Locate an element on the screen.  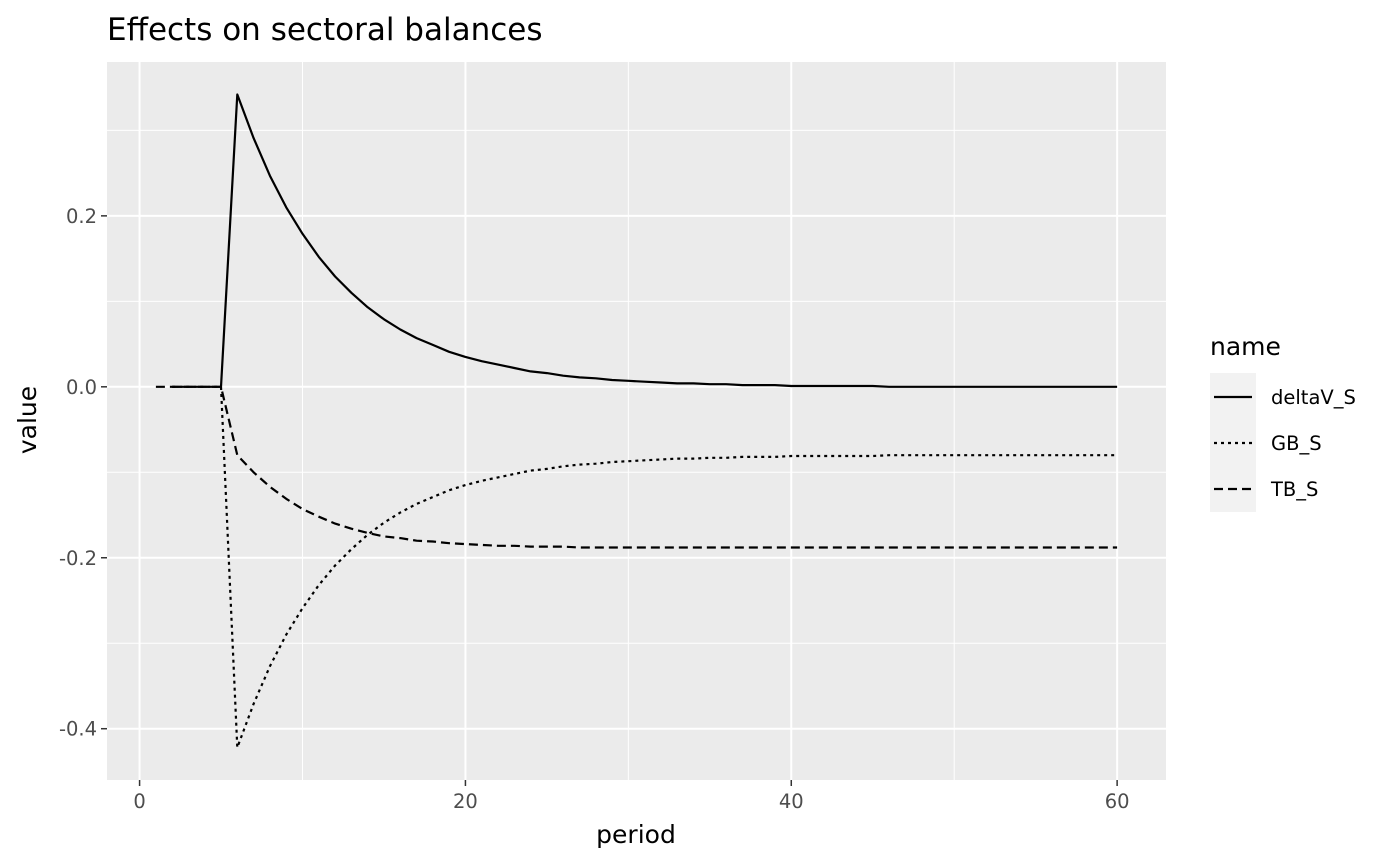
x-tick-label: 60 is located at coordinates (1117, 801).